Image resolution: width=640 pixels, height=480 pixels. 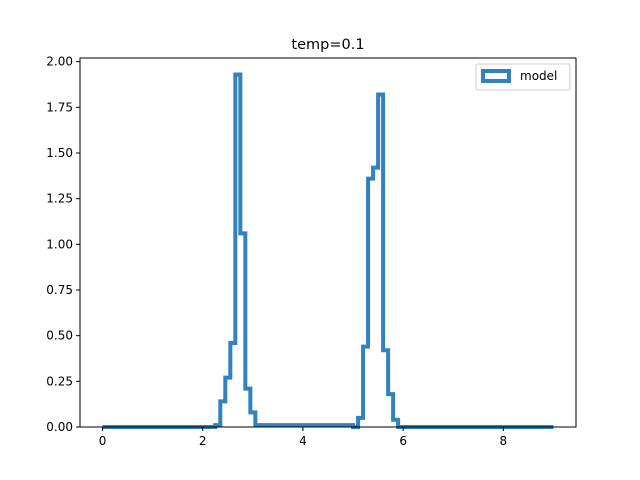 What do you see at coordinates (59, 336) in the screenshot?
I see `y-tick-label-2: 0.50` at bounding box center [59, 336].